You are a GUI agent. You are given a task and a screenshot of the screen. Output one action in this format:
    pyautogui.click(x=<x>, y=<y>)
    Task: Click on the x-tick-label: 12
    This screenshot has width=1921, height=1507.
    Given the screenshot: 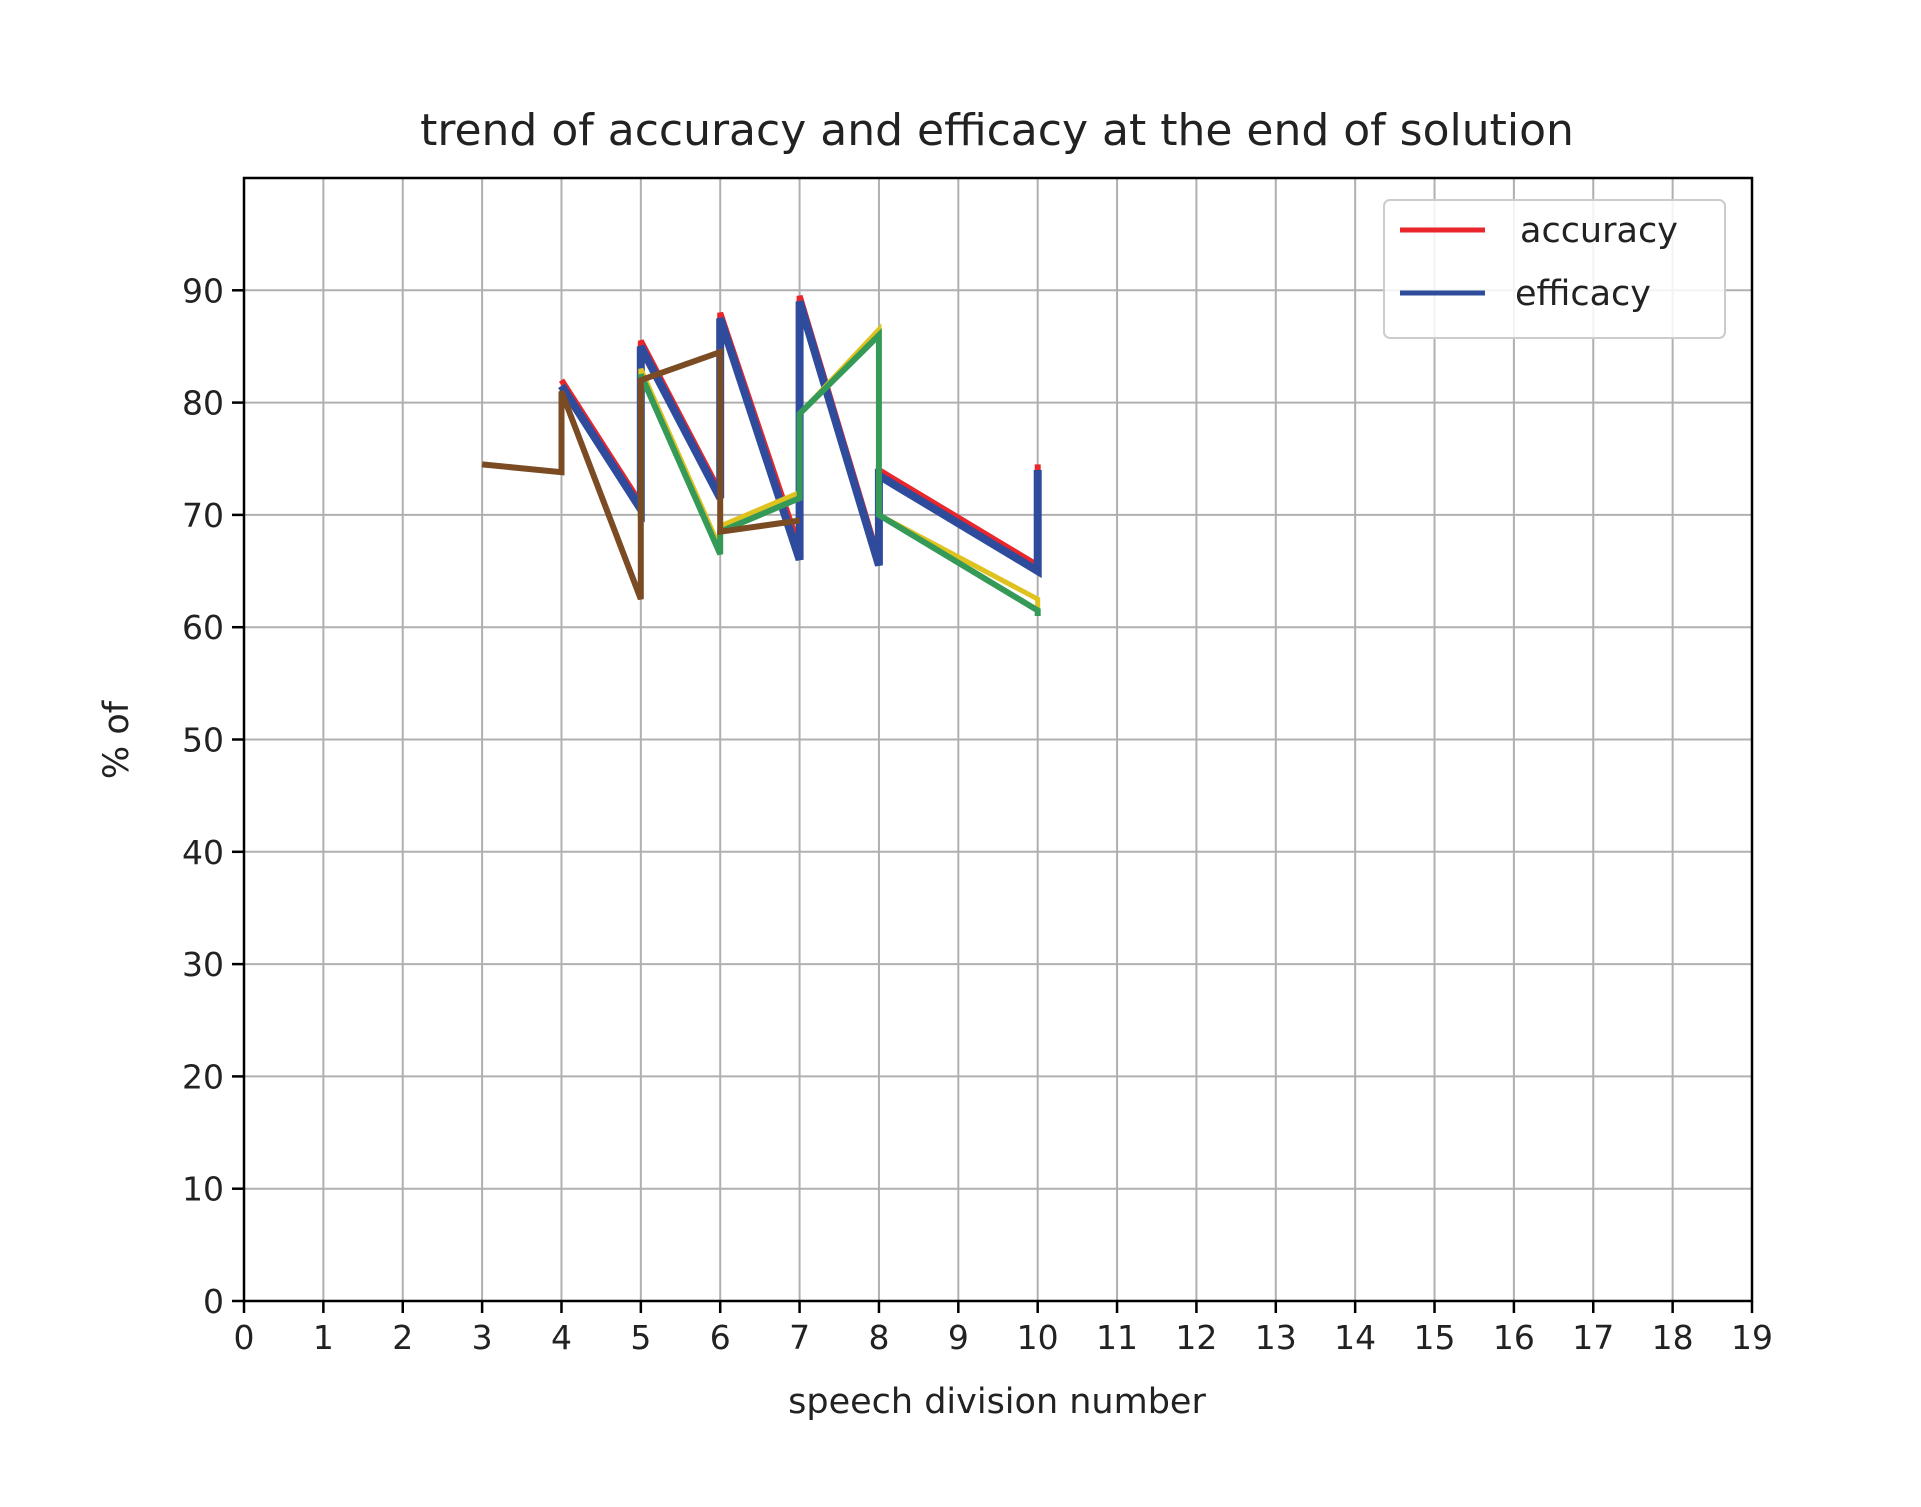 What is the action you would take?
    pyautogui.click(x=1196, y=1337)
    